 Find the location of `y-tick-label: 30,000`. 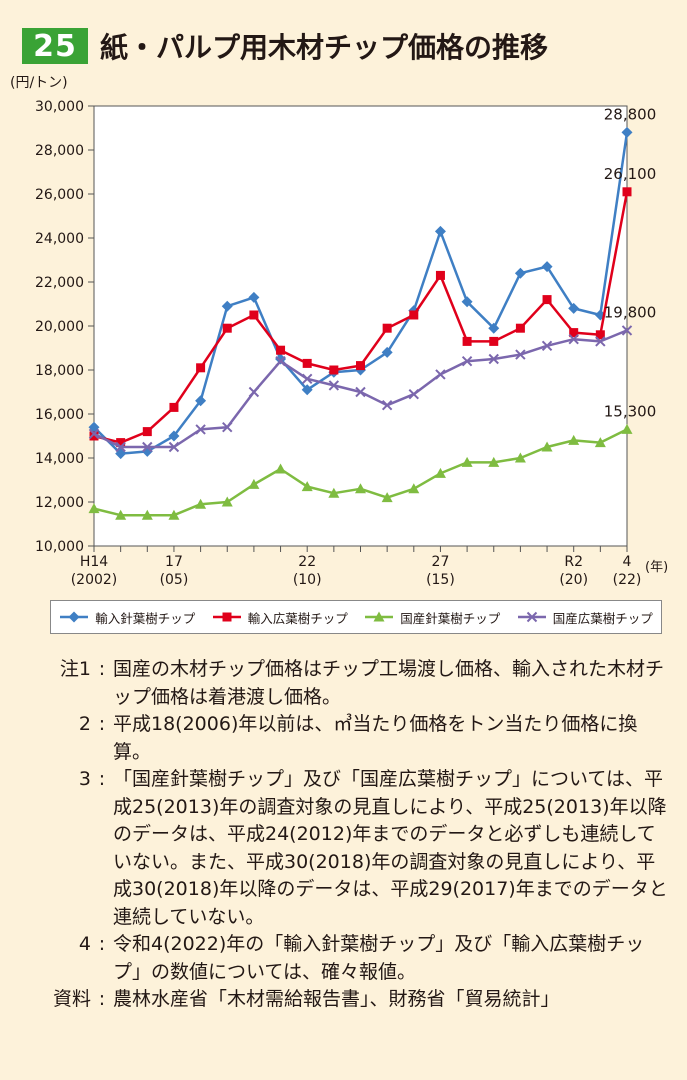

y-tick-label: 30,000 is located at coordinates (59, 107).